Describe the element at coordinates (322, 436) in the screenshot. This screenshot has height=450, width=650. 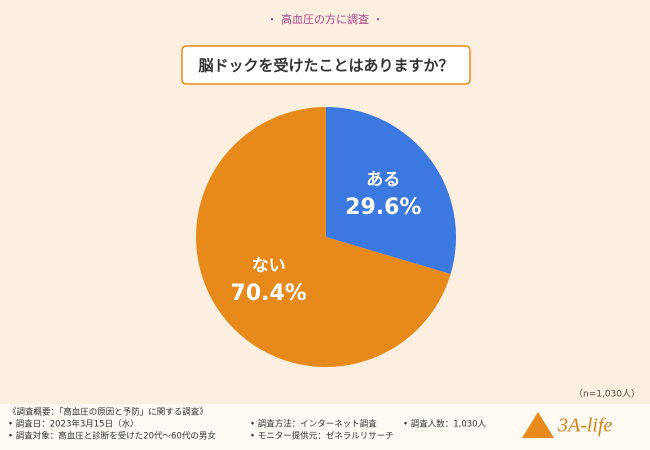
I see `footer-note: • モニター提供元：ゼネラルリサーチ` at that location.